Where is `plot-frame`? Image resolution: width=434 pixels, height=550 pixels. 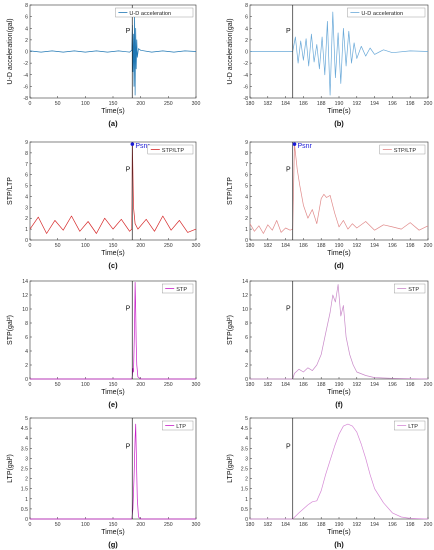 plot-frame is located at coordinates (113, 191).